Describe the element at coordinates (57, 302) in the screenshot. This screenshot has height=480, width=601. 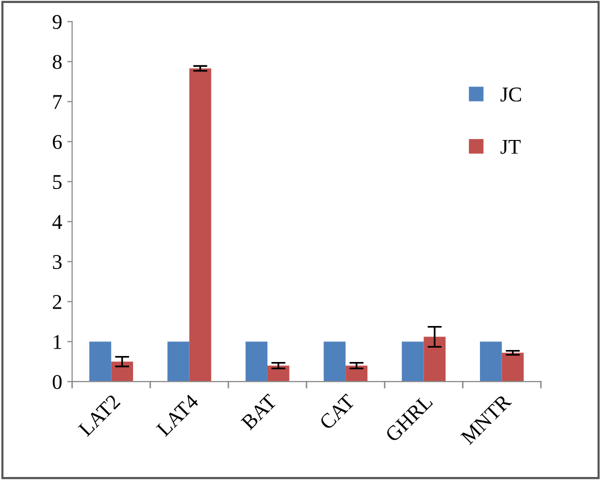
I see `y-tick-label: 2` at that location.